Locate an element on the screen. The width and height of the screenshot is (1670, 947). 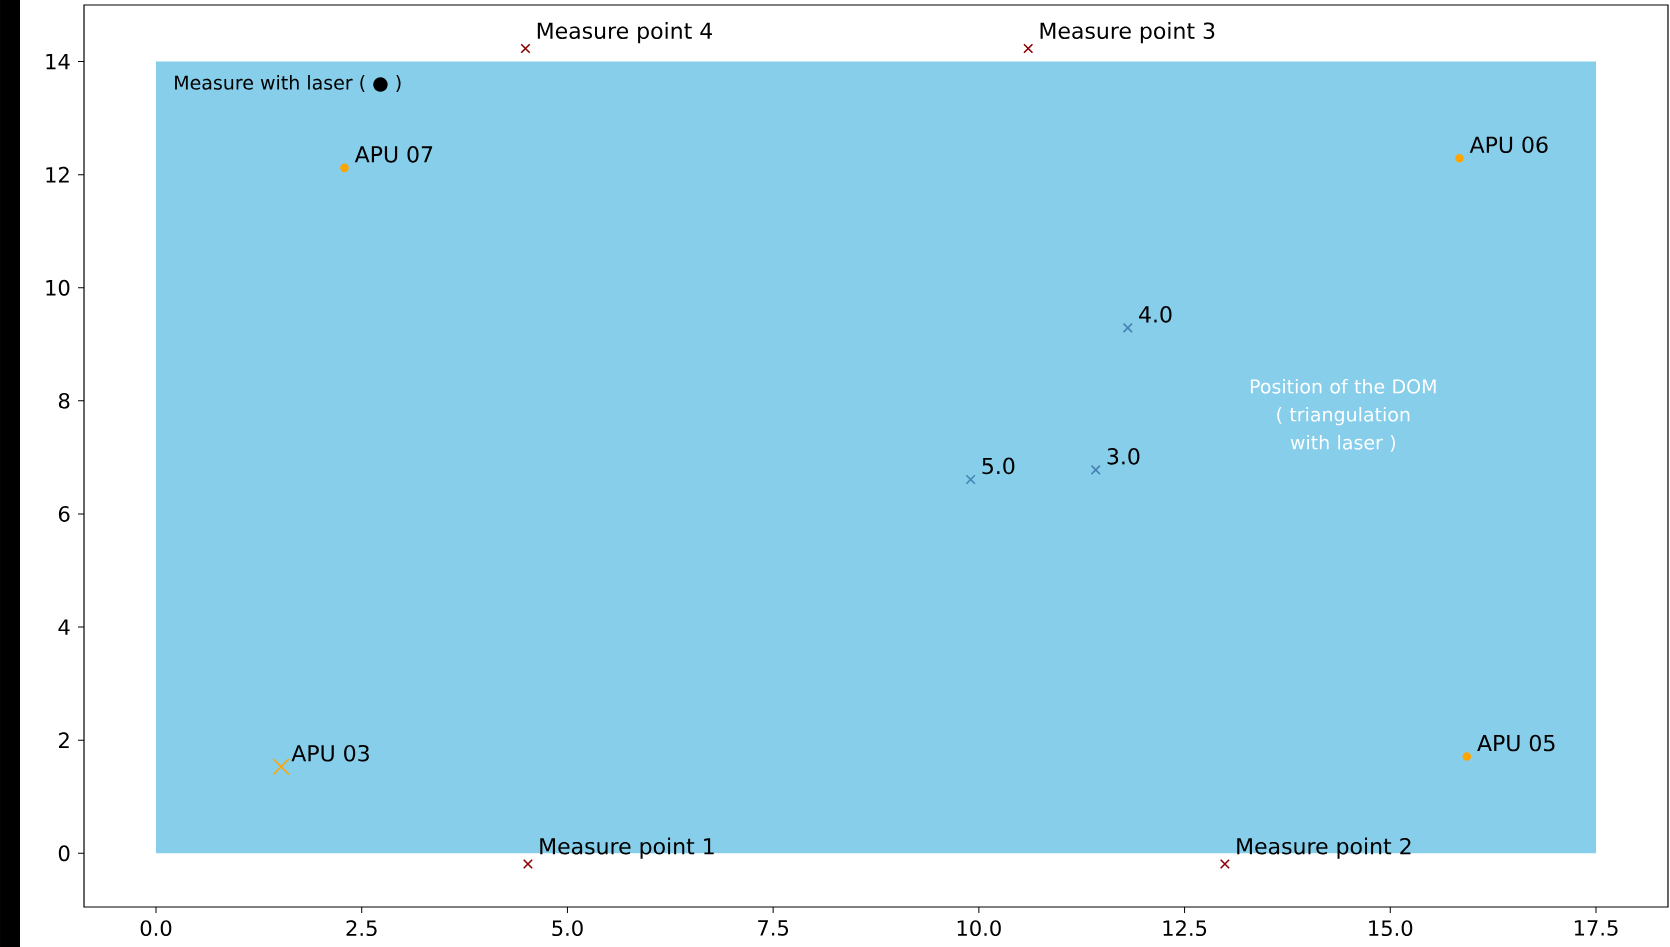
annotation: APU 07 is located at coordinates (393, 154).